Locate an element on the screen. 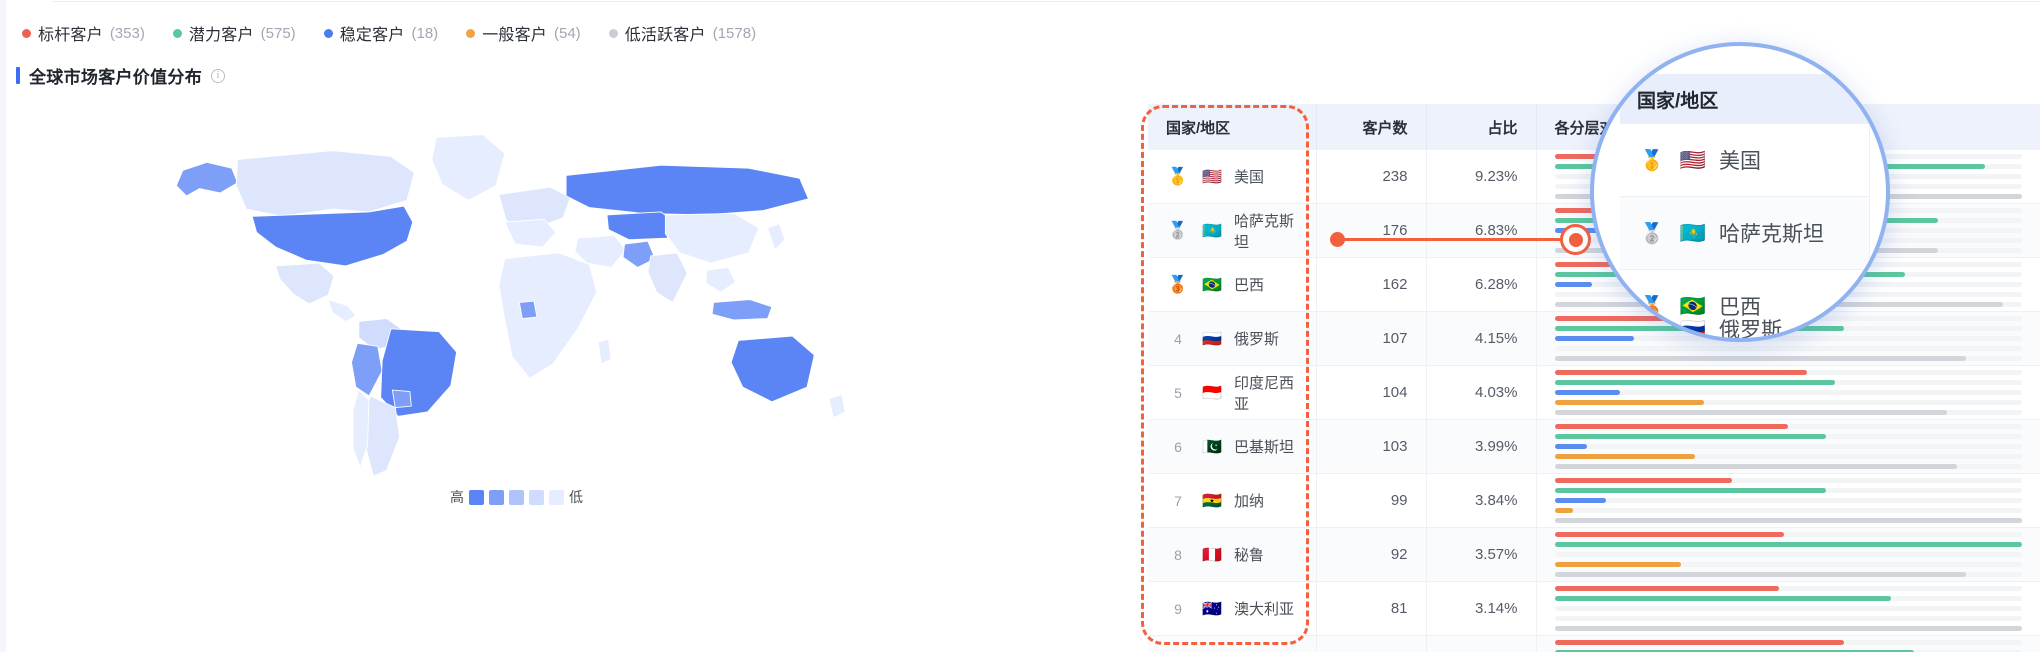 The width and height of the screenshot is (2040, 652). cell-share: 4.15% is located at coordinates (1481, 338).